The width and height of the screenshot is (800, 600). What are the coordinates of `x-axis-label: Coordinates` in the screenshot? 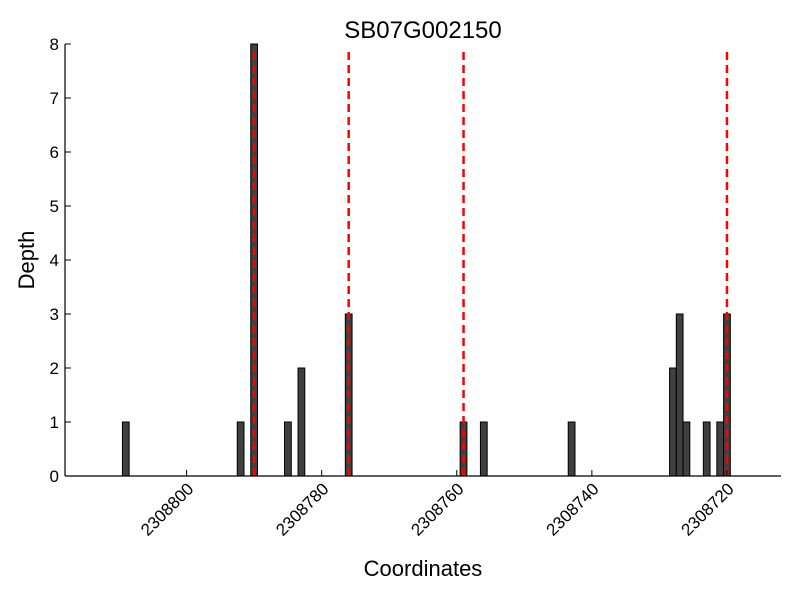 It's located at (423, 568).